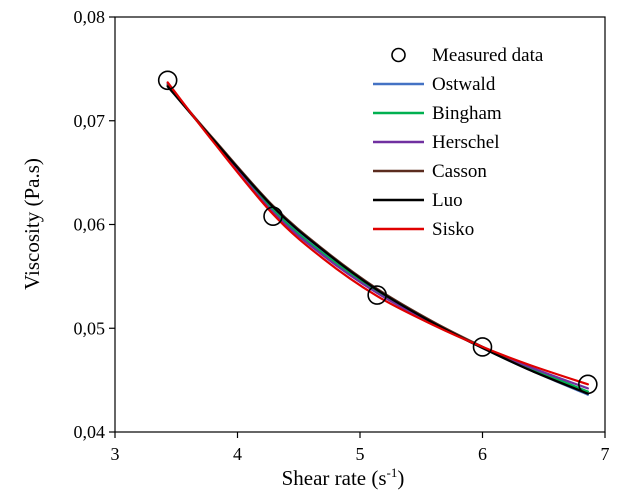 The height and width of the screenshot is (497, 622). Describe the element at coordinates (392, 472) in the screenshot. I see `x-axis-title-superscript: -1` at that location.